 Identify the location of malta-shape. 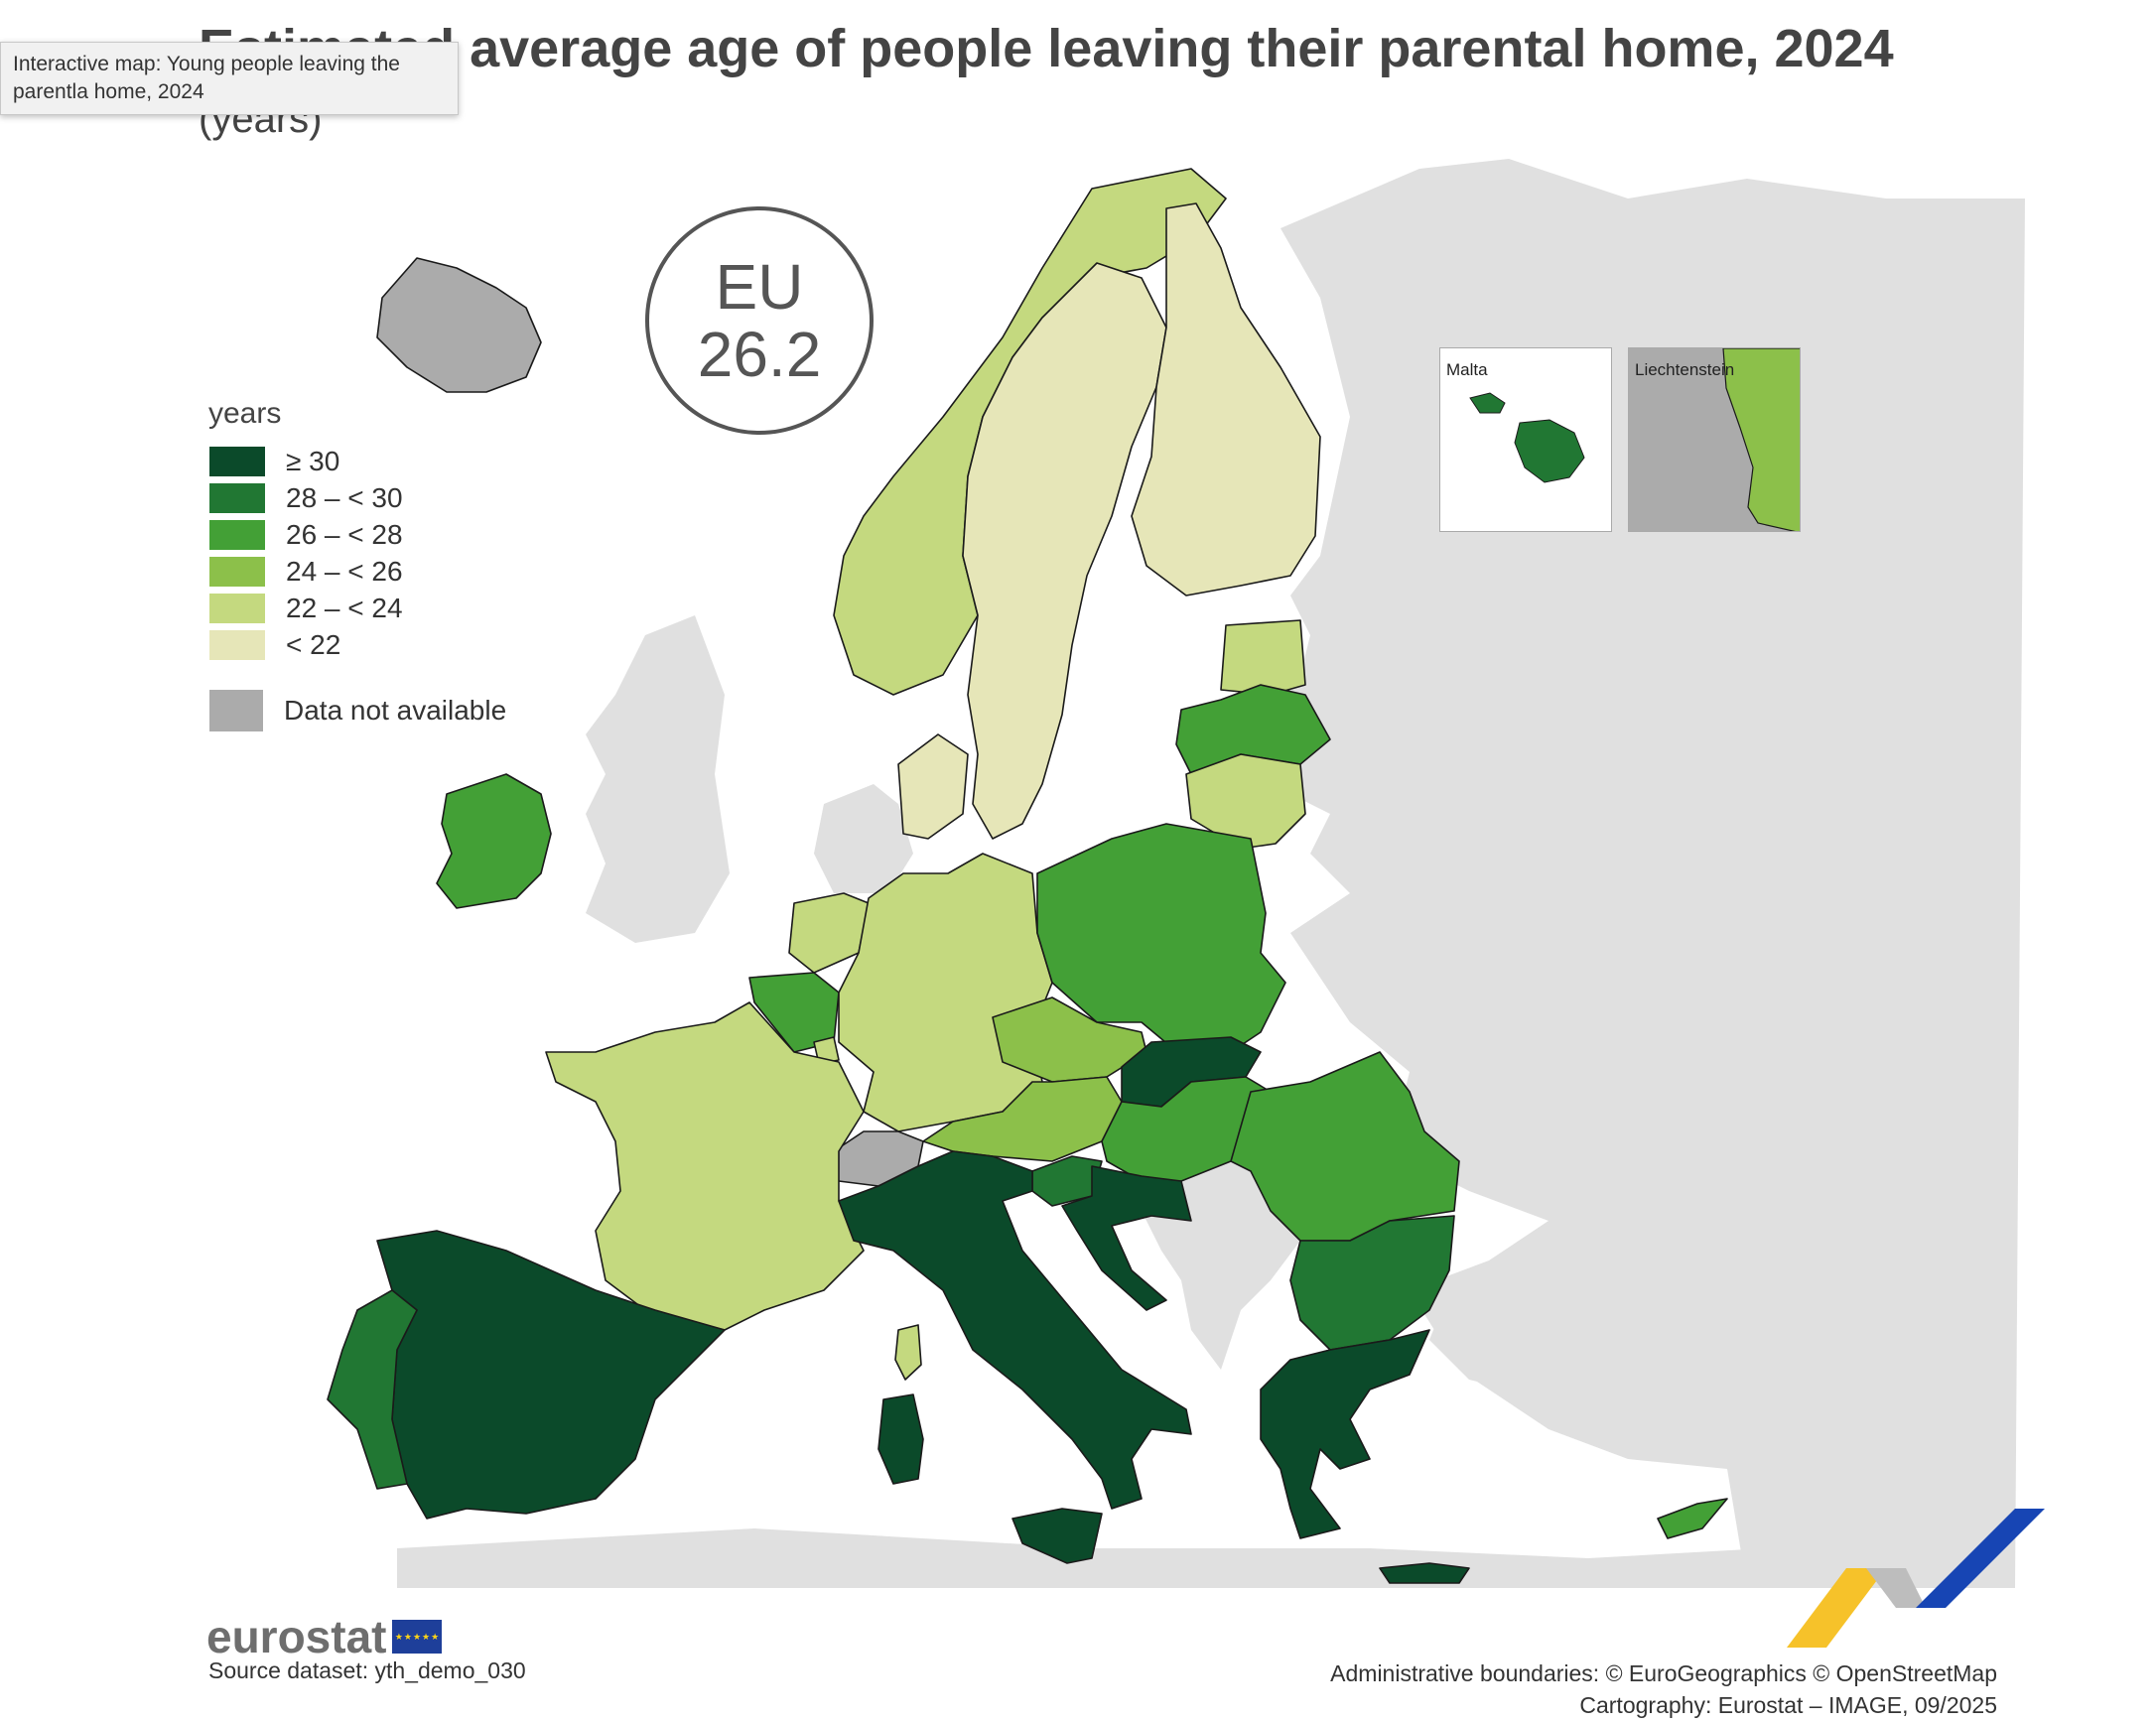
(1527, 437).